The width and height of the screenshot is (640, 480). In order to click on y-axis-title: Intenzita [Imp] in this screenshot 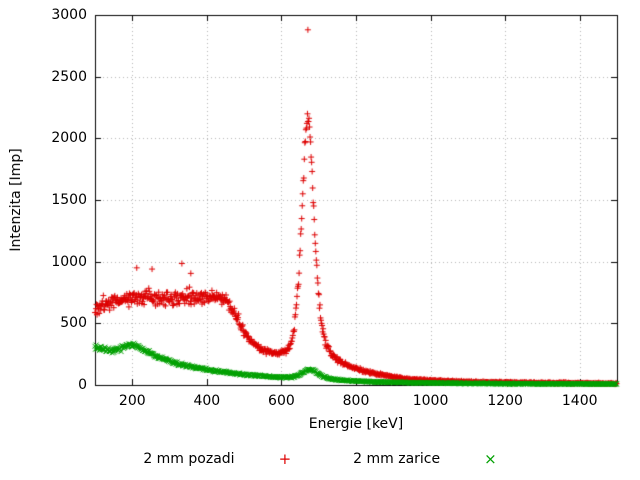, I will do `click(16, 200)`.